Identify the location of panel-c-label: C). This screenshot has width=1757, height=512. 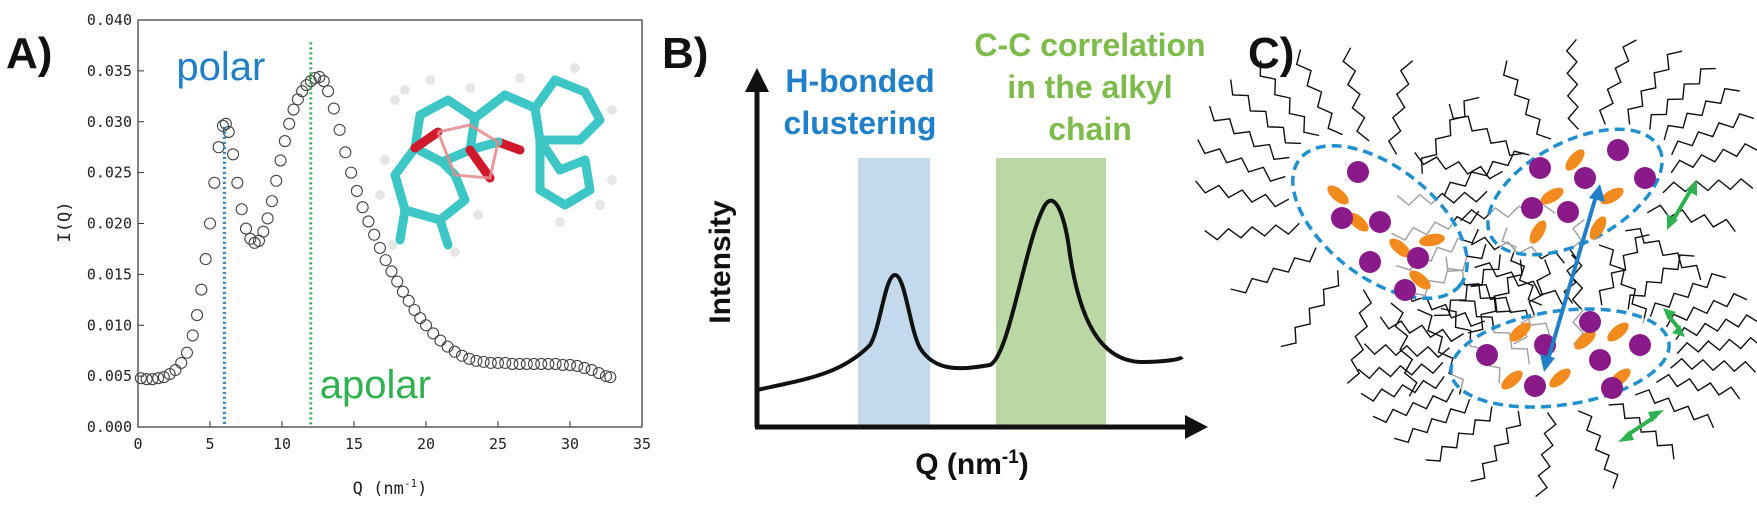
(1271, 53).